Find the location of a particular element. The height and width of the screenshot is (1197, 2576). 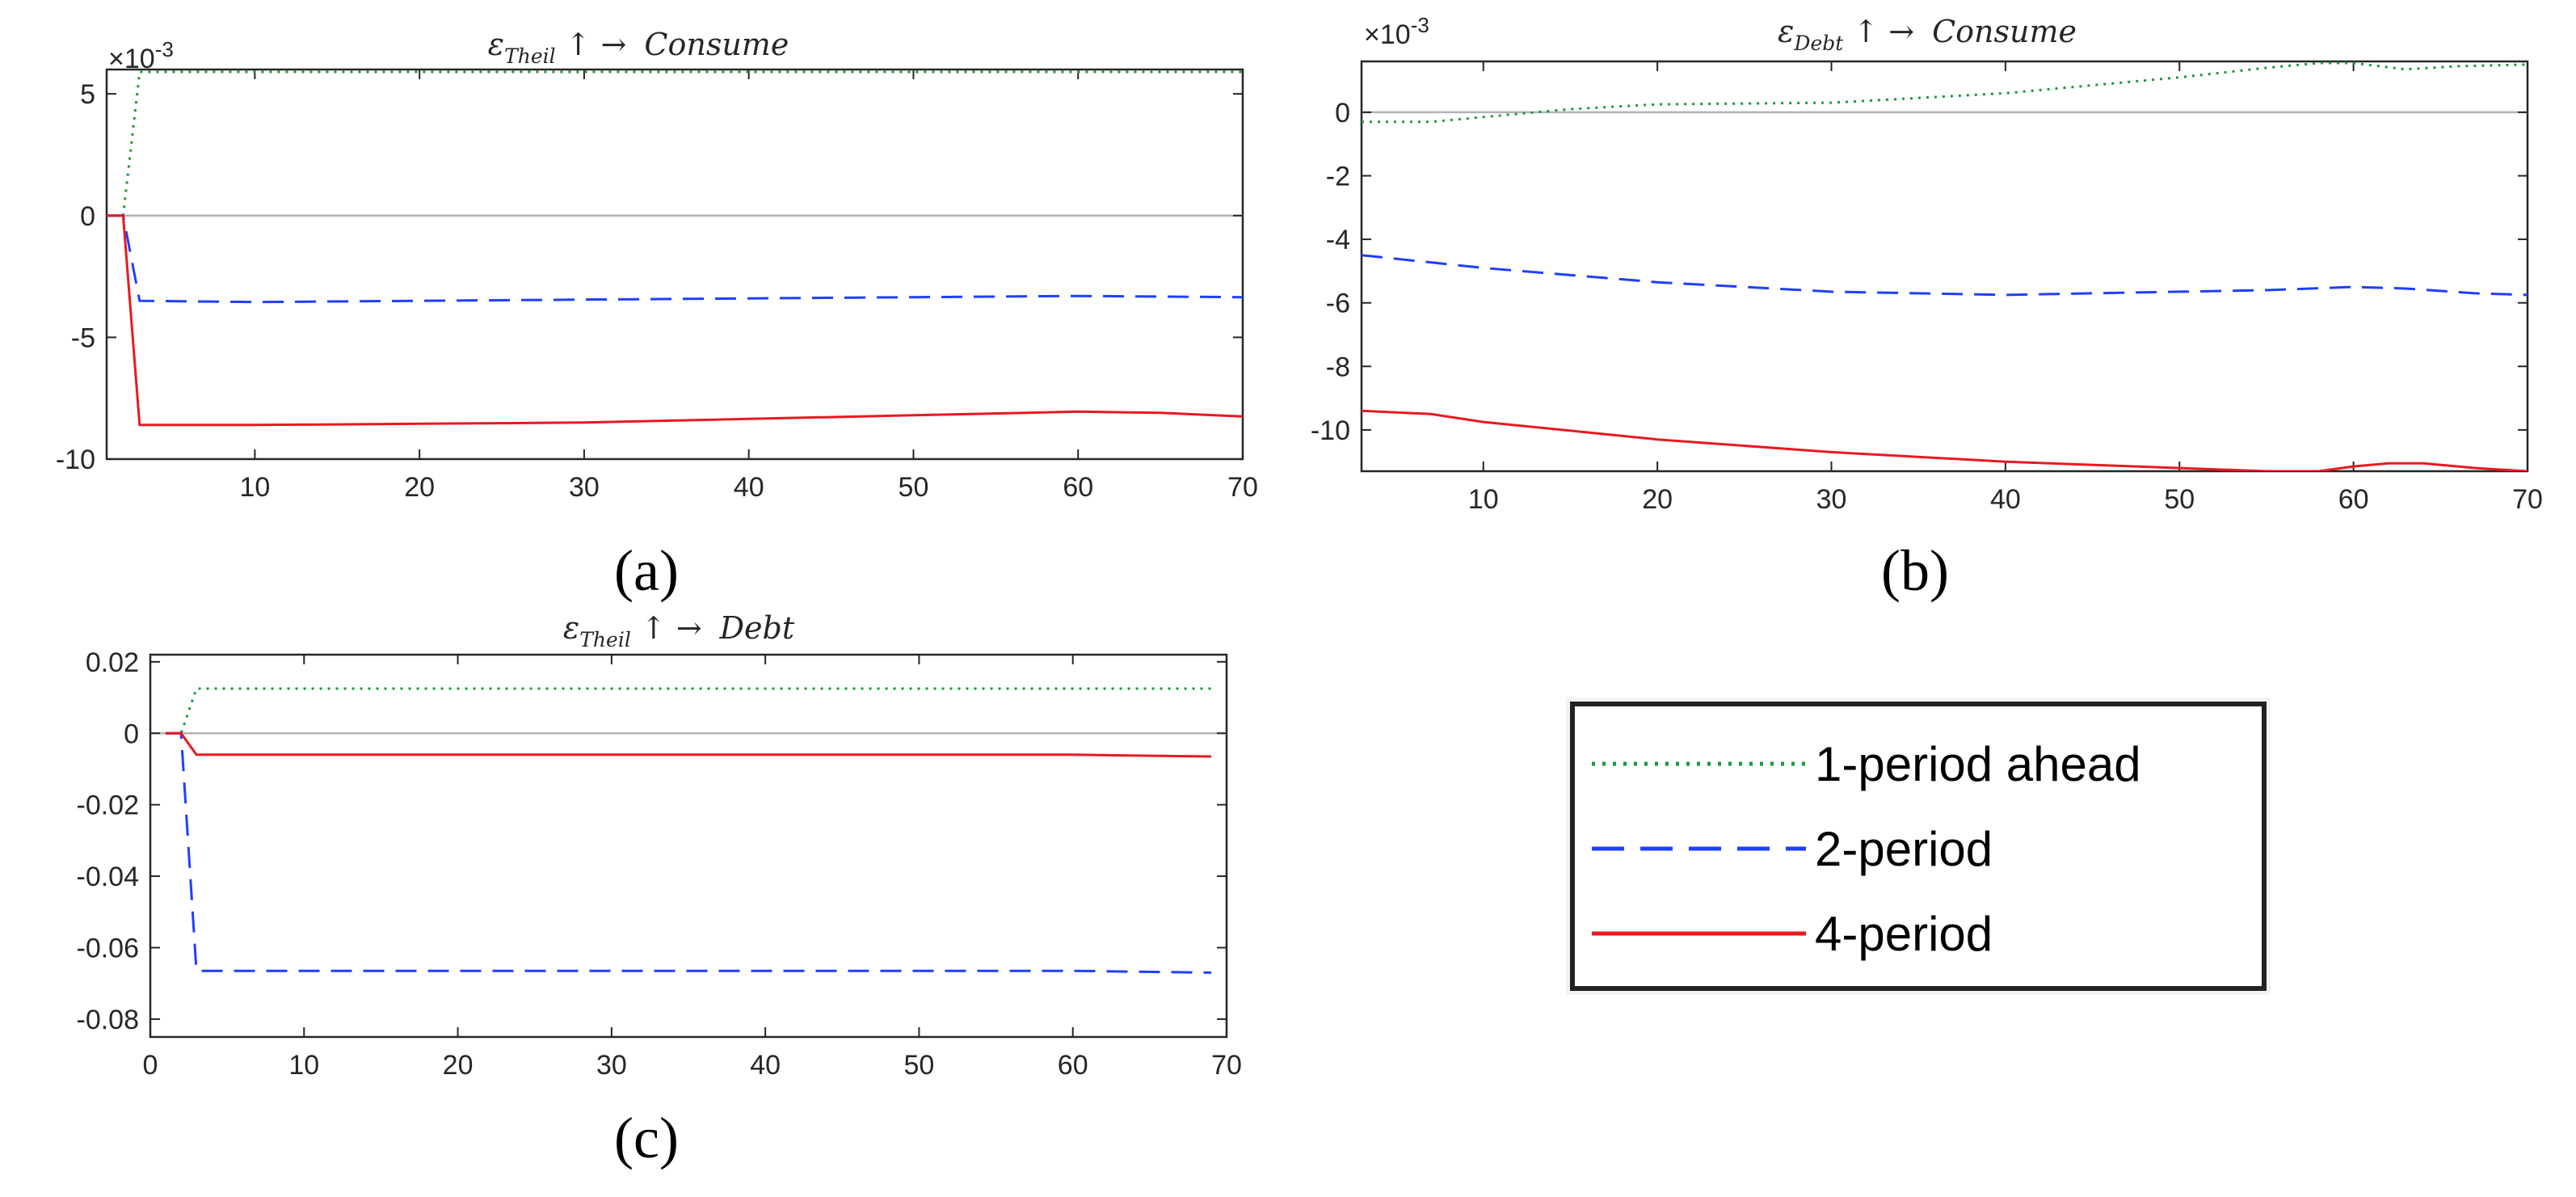

panel-c-ytick-label: -0.04 is located at coordinates (108, 877).